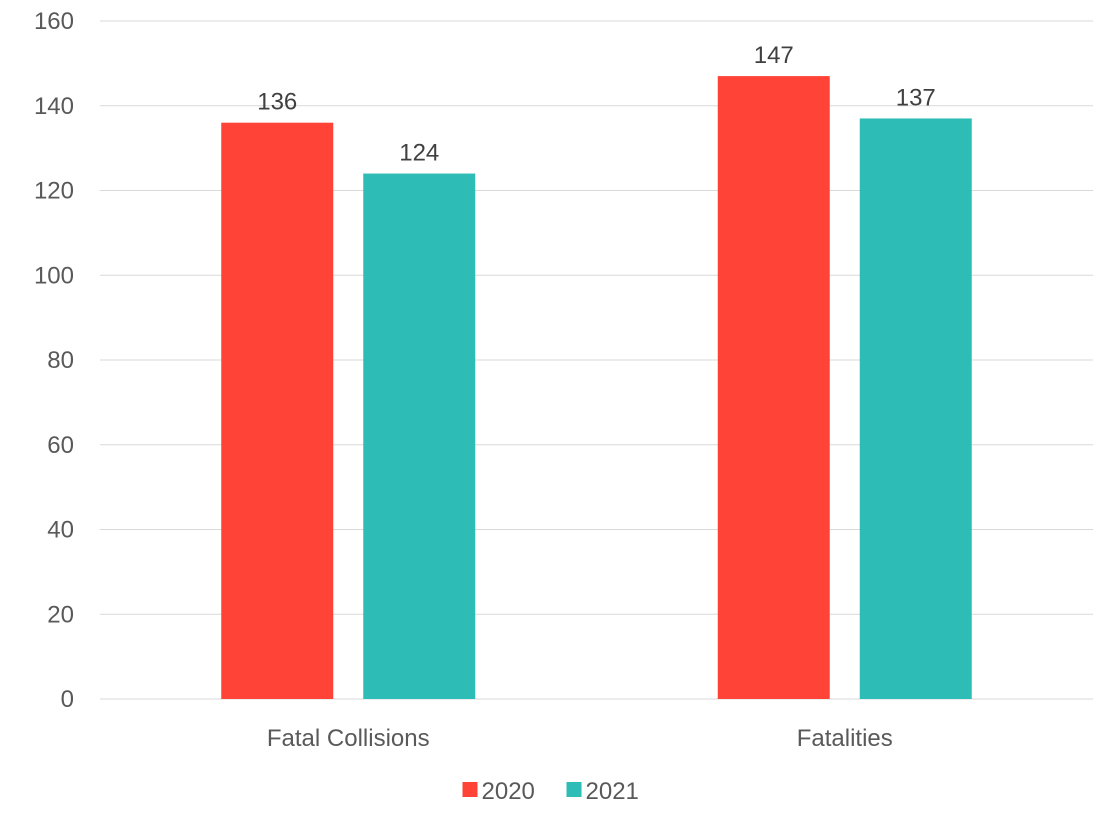 The width and height of the screenshot is (1099, 814). I want to click on data-label: 124, so click(419, 153).